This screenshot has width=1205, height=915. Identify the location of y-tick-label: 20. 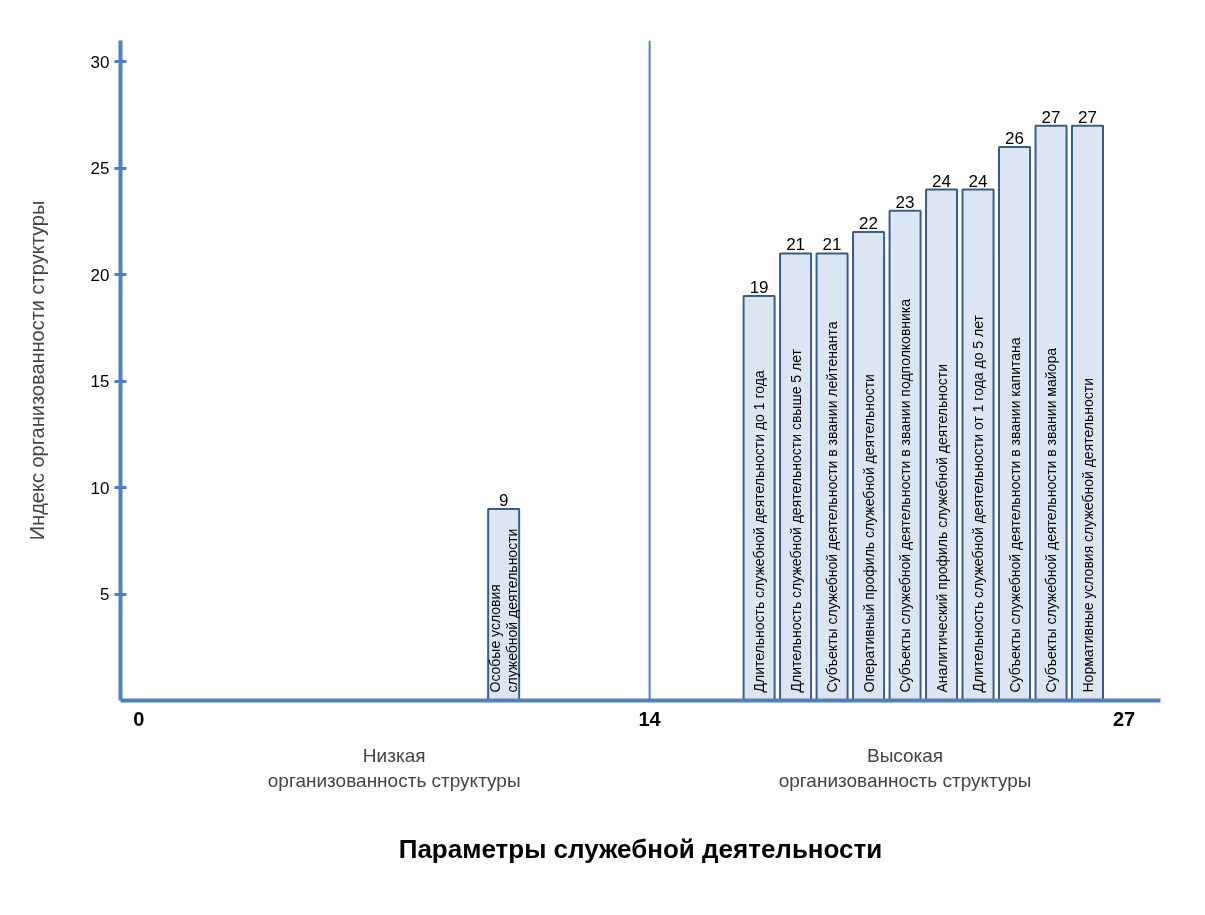
(100, 275).